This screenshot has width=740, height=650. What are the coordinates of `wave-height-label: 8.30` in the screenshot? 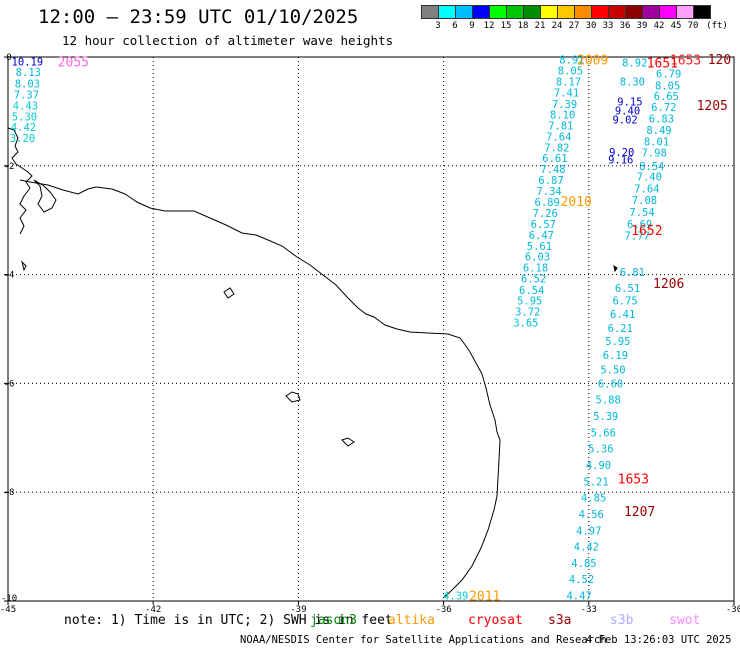 It's located at (632, 82).